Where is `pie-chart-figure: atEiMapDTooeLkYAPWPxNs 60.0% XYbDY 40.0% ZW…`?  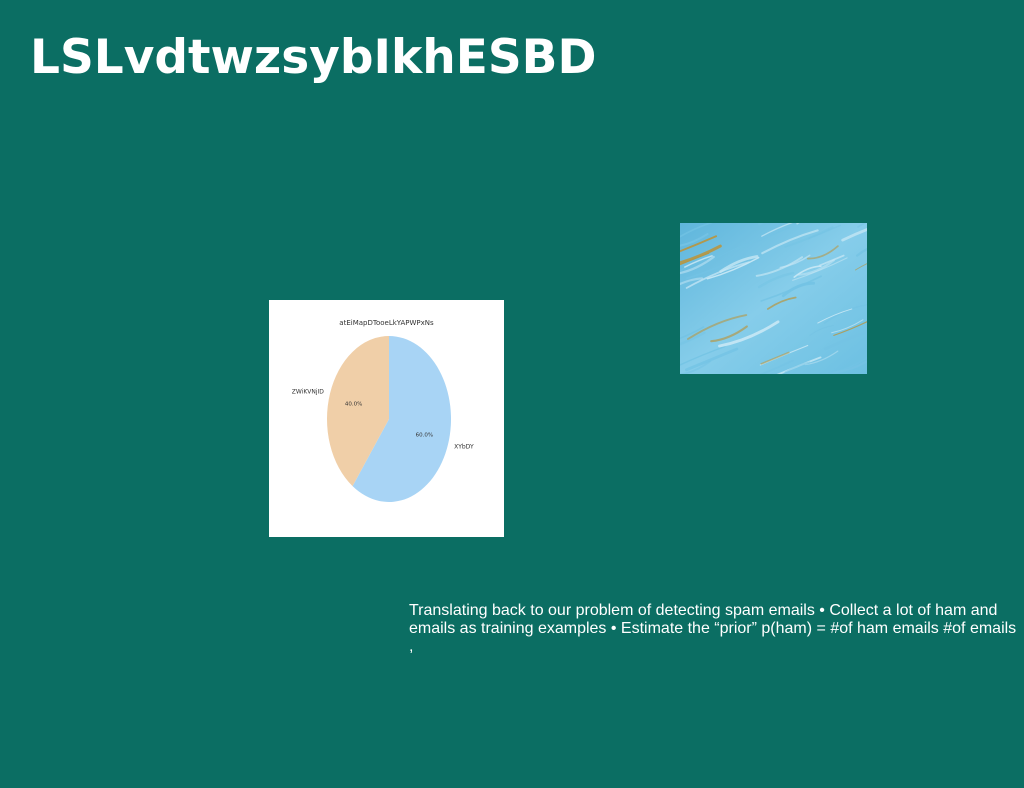 pie-chart-figure: atEiMapDTooeLkYAPWPxNs 60.0% XYbDY 40.0% ZW… is located at coordinates (386, 418).